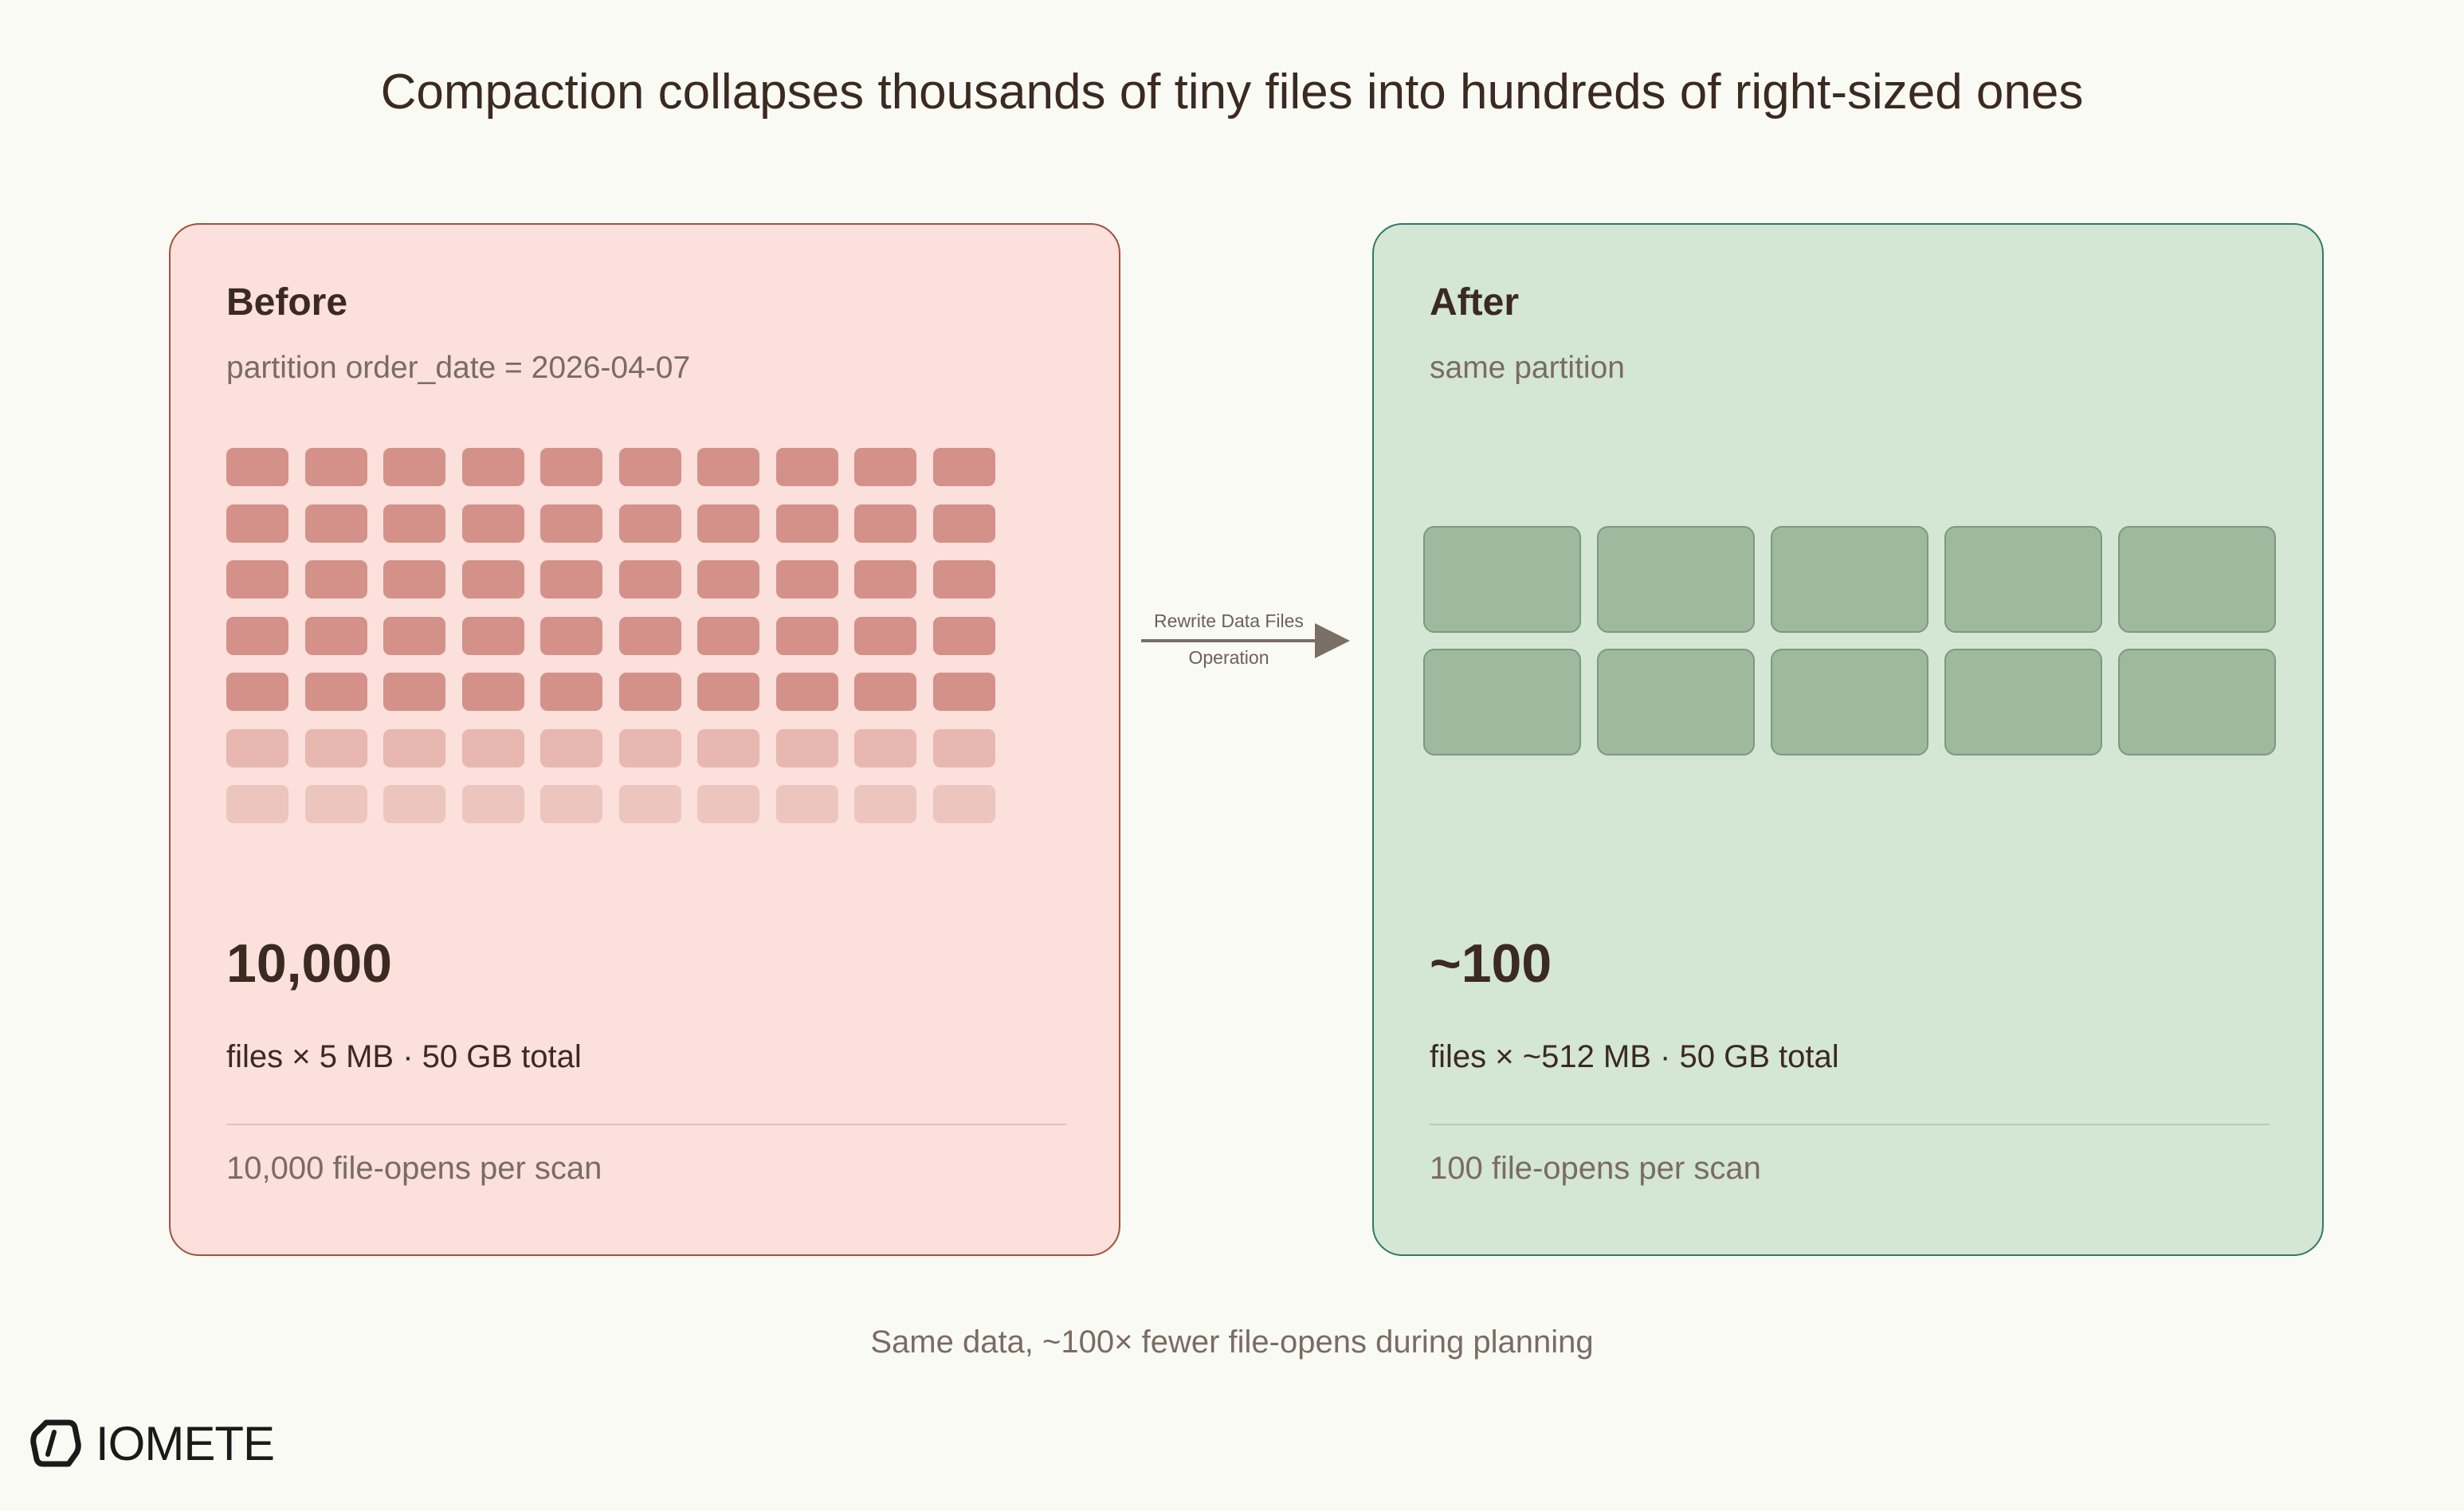 This screenshot has width=2464, height=1511. Describe the element at coordinates (1491, 963) in the screenshot. I see `after-file-count: ~100` at that location.